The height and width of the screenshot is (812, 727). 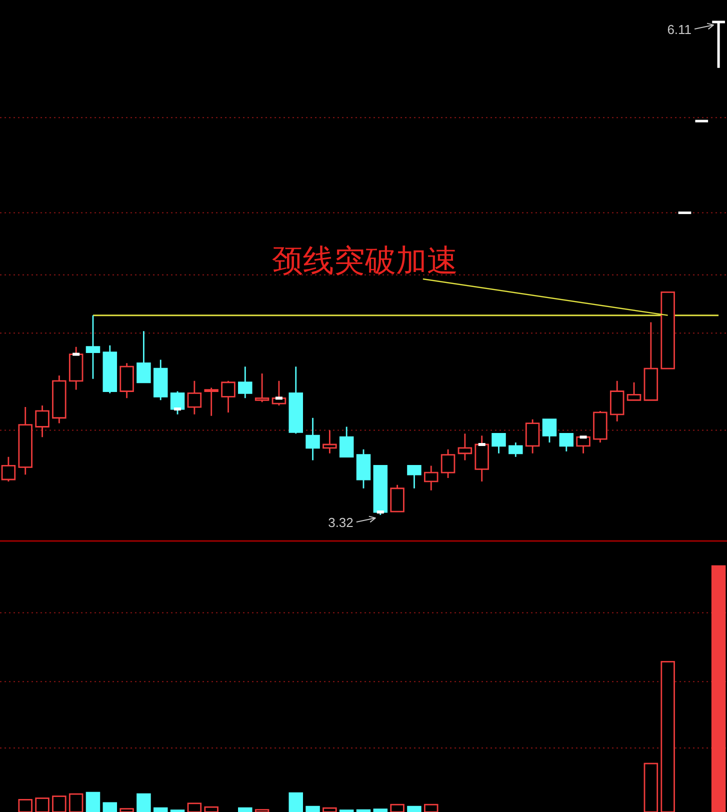 I want to click on annotation: 6.11, so click(x=679, y=29).